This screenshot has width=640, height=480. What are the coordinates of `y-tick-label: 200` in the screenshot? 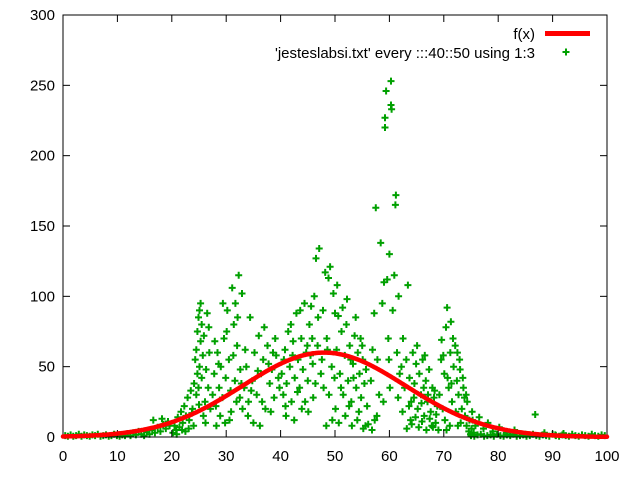 It's located at (42, 156).